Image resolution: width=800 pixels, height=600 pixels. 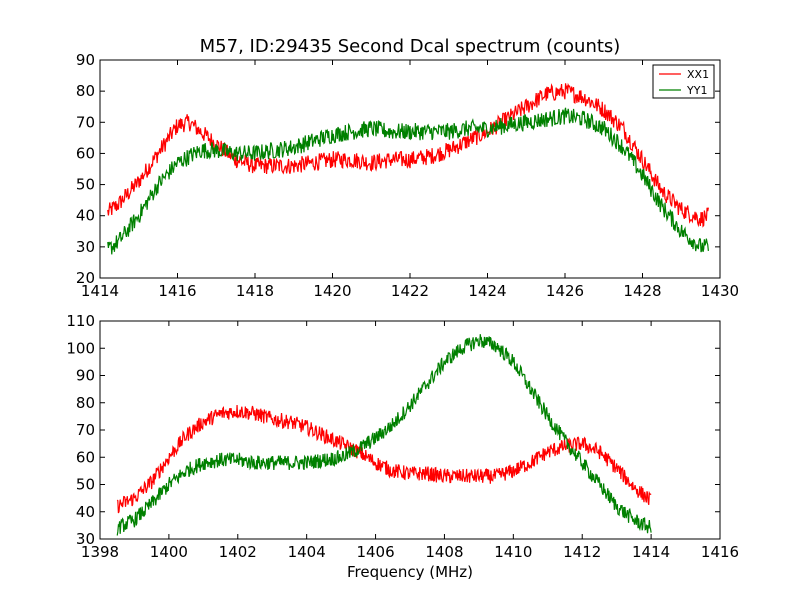 I want to click on x-tick-label: 1402, so click(x=238, y=552).